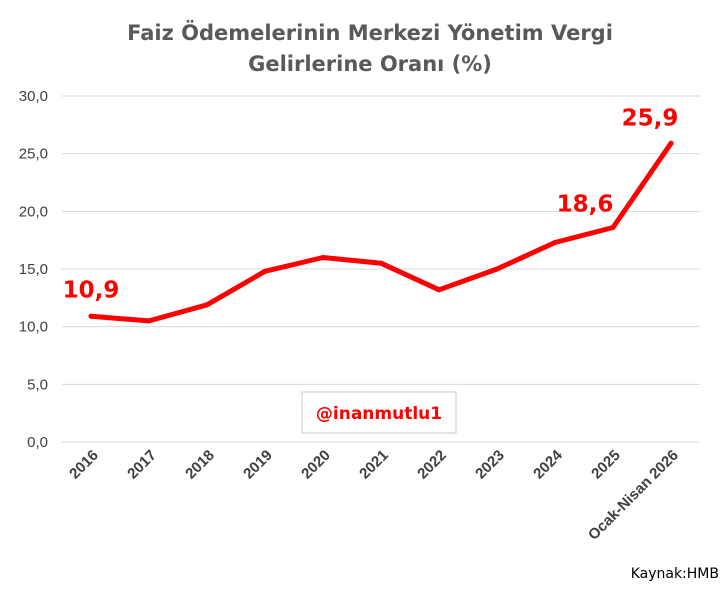  What do you see at coordinates (33, 96) in the screenshot?
I see `y-tick-label: 30,0` at bounding box center [33, 96].